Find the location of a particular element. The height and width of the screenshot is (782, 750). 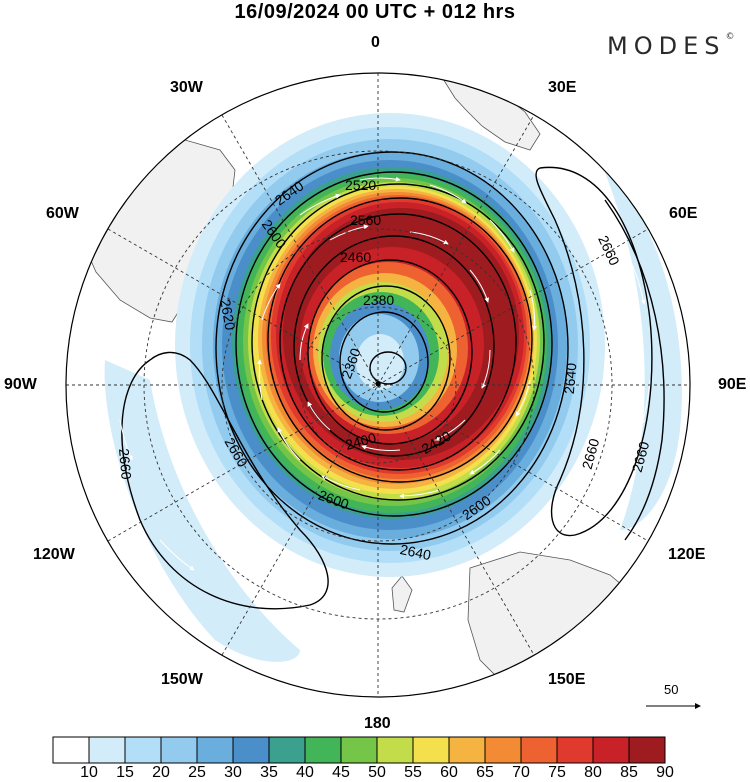

colorbar-label: 45 is located at coordinates (341, 772).